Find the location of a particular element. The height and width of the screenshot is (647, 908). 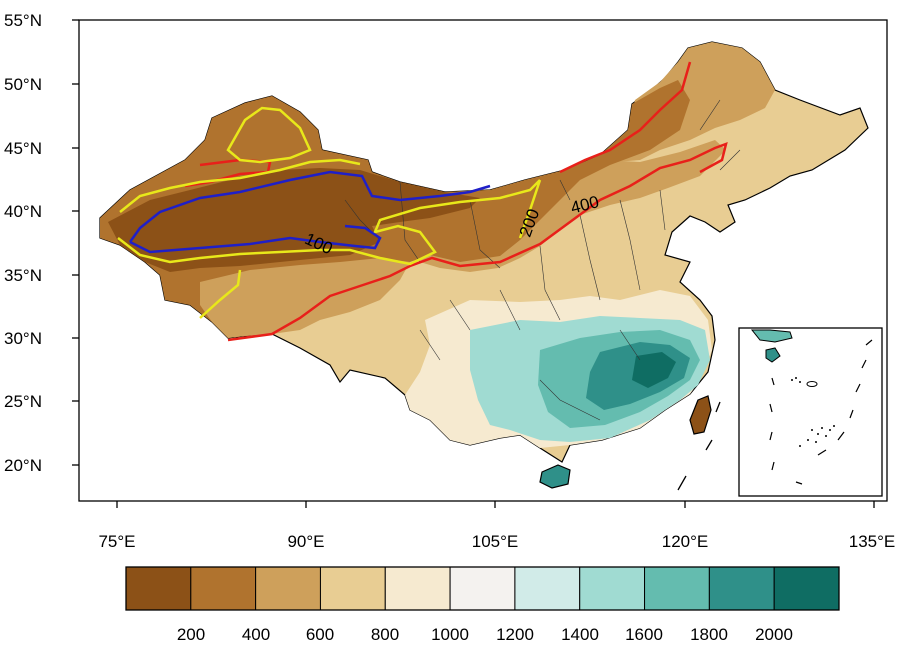

lon-tick-label: 75°E is located at coordinates (116, 541).